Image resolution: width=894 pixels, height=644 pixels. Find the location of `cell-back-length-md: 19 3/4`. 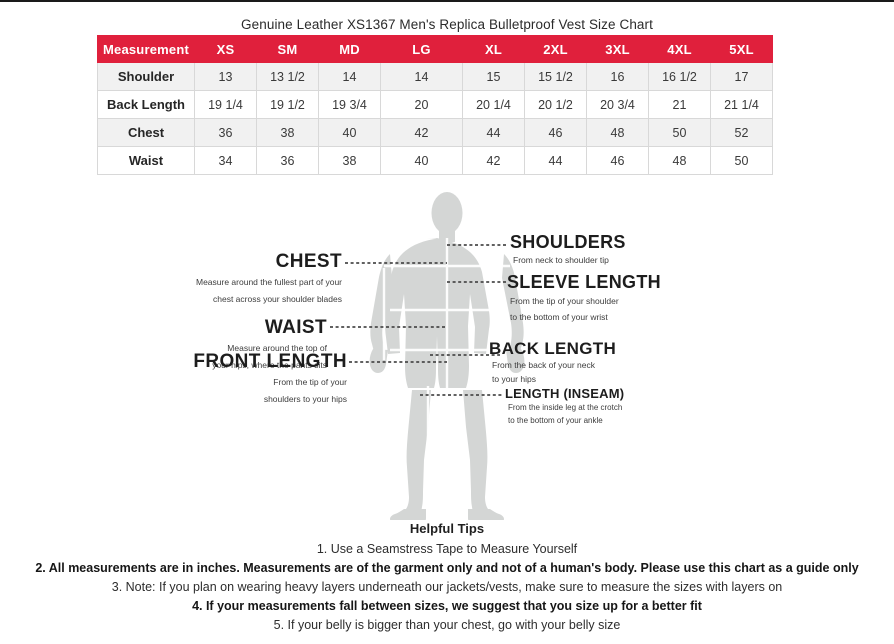

cell-back-length-md: 19 3/4 is located at coordinates (349, 104).